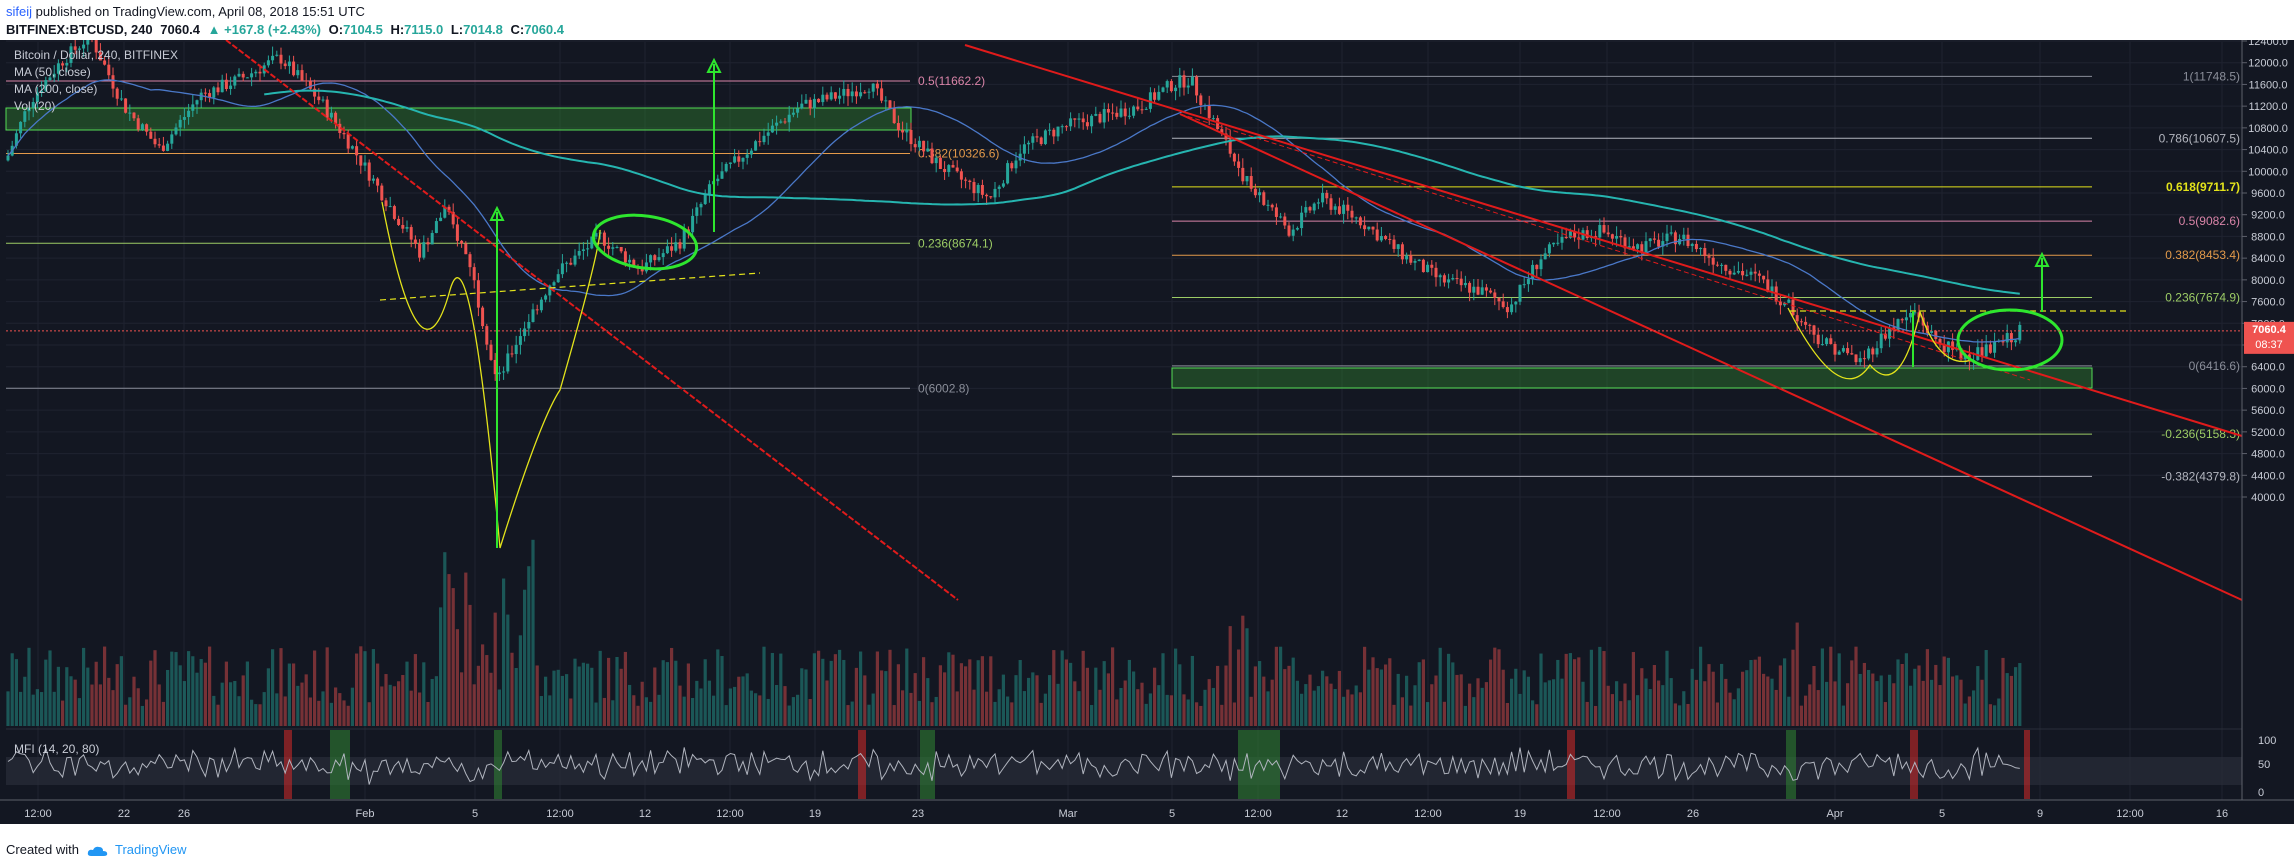  What do you see at coordinates (365, 814) in the screenshot?
I see `time-tick-label: Feb` at bounding box center [365, 814].